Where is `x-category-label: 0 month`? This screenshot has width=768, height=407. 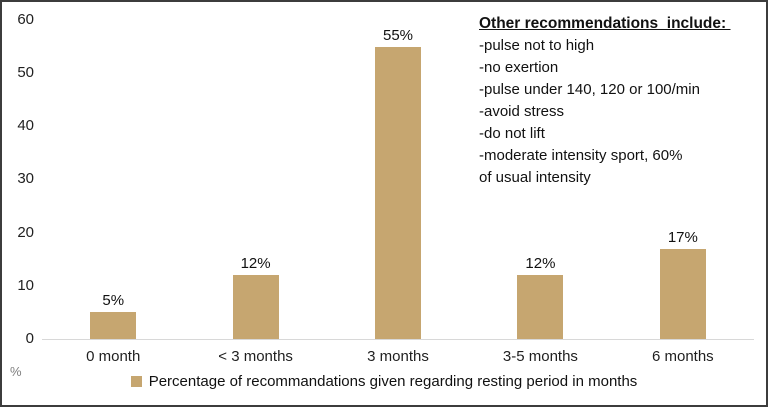
x-category-label: 0 month is located at coordinates (113, 356).